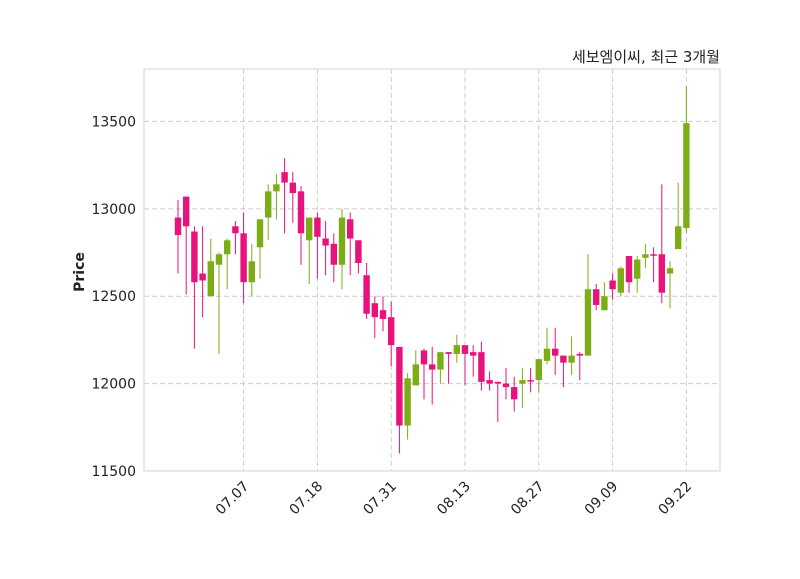  Describe the element at coordinates (113, 297) in the screenshot. I see `y-axis-ticks: 11500 12000 12500 13000 13500` at that location.